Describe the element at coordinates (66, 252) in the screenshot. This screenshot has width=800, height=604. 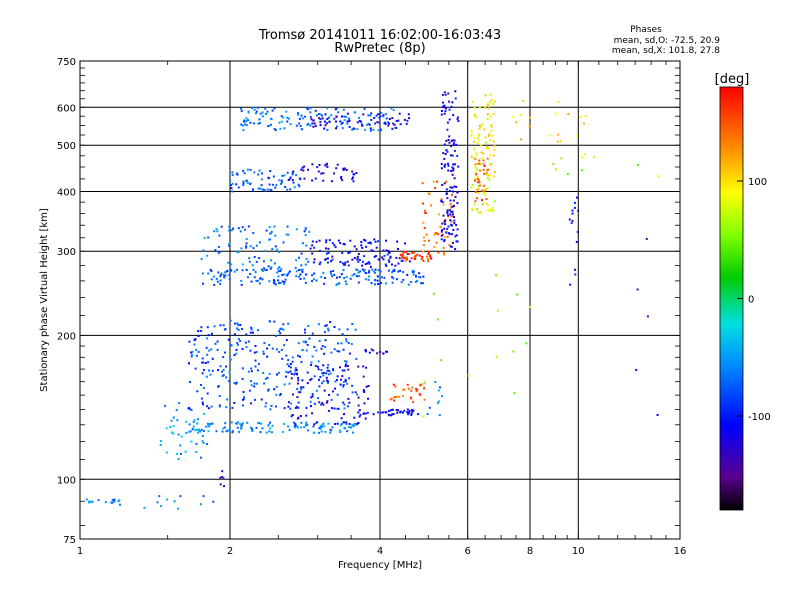
I see `y-tick-label: 300` at that location.